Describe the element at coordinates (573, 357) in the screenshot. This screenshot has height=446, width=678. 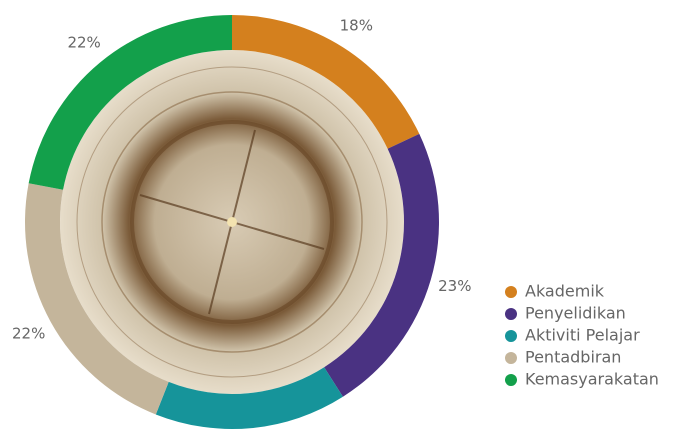
I see `legend-label: Pentadbiran` at that location.